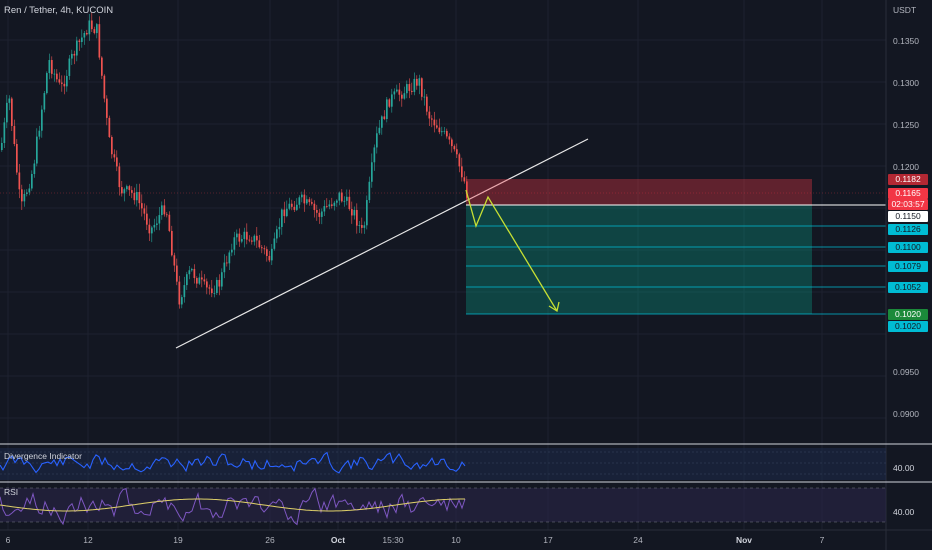 This screenshot has height=550, width=932. I want to click on divergence-pane-band, so click(443, 464).